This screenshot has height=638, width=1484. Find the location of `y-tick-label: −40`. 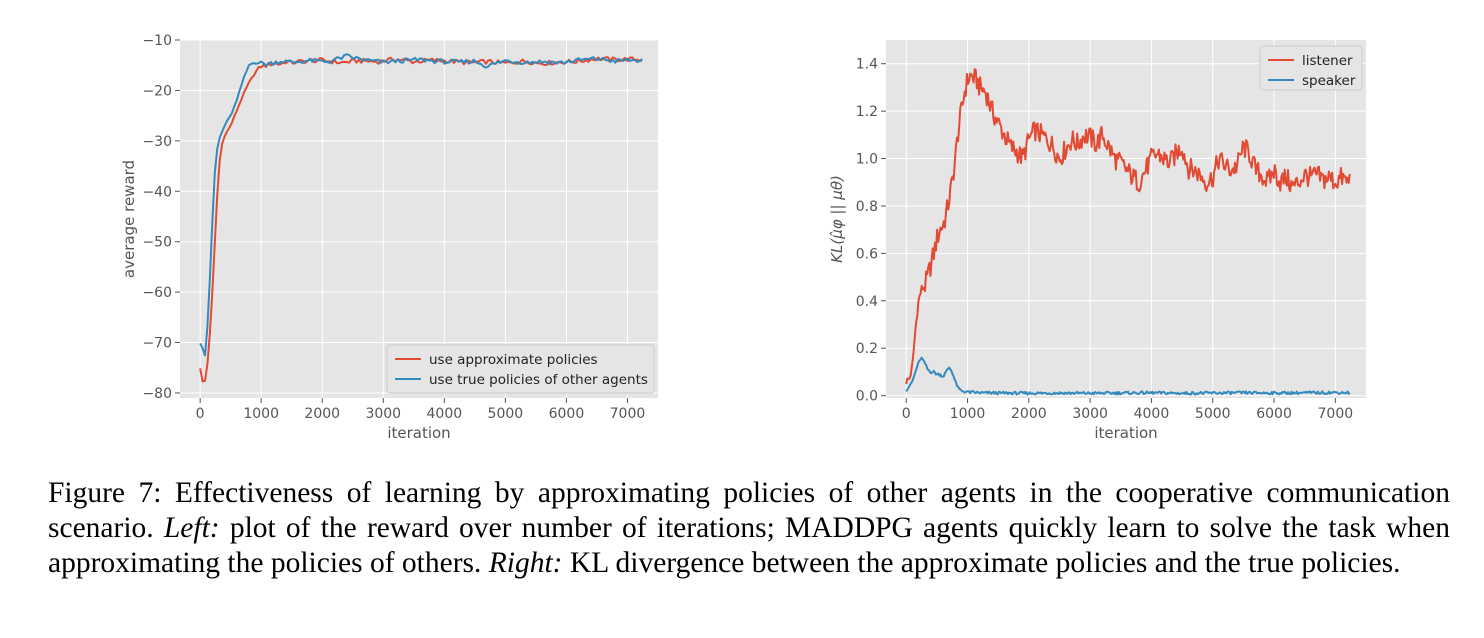

y-tick-label: −40 is located at coordinates (157, 192).